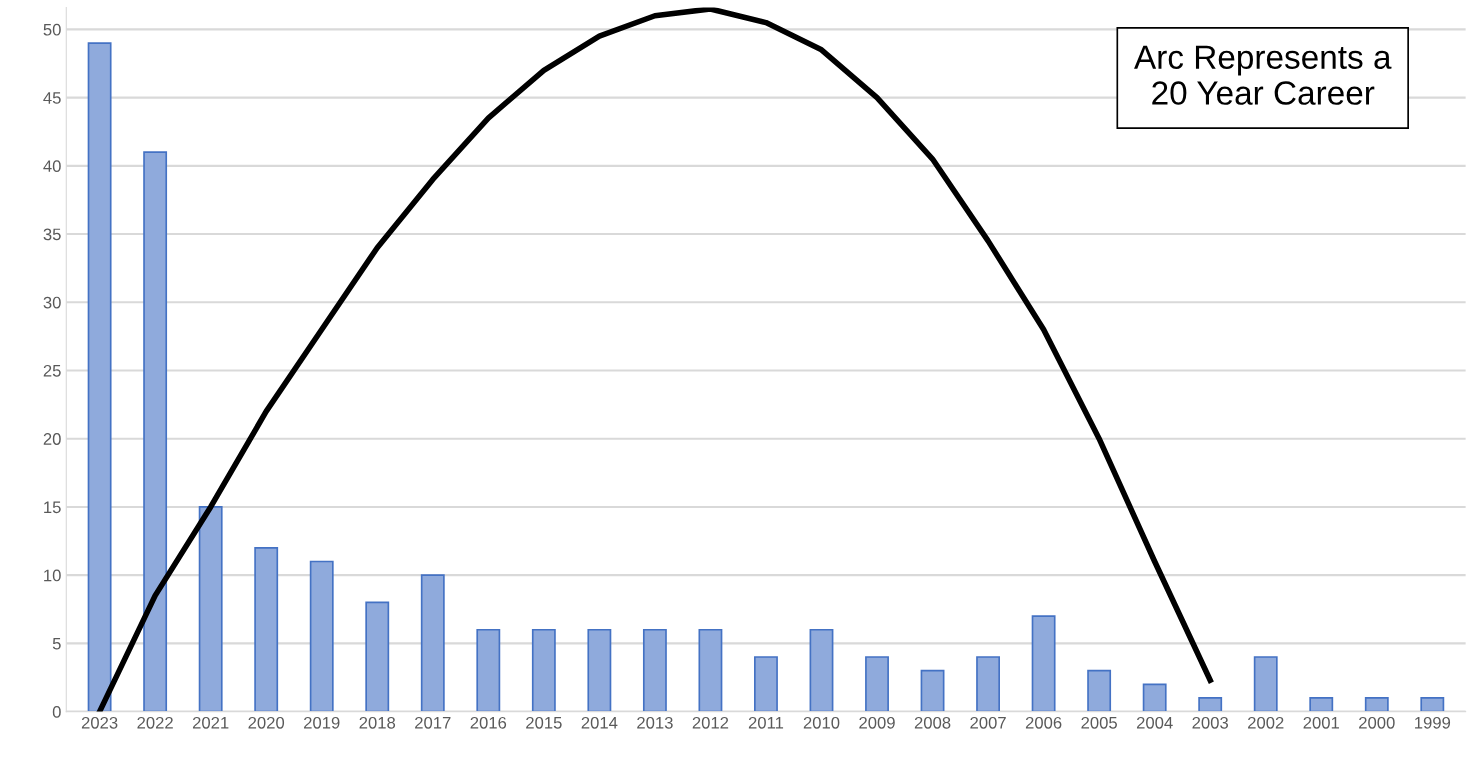 The image size is (1473, 757). Describe the element at coordinates (52, 302) in the screenshot. I see `y-tick-label: 30` at that location.